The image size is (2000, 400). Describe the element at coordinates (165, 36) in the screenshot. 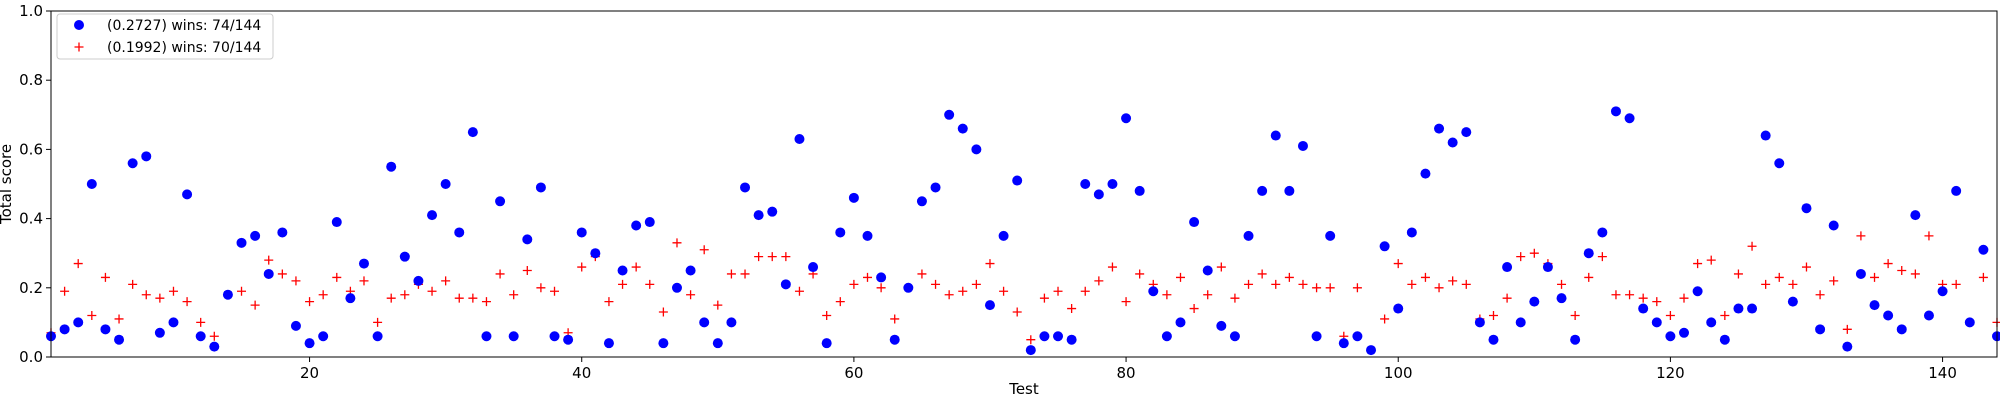

I see `legend-box` at that location.